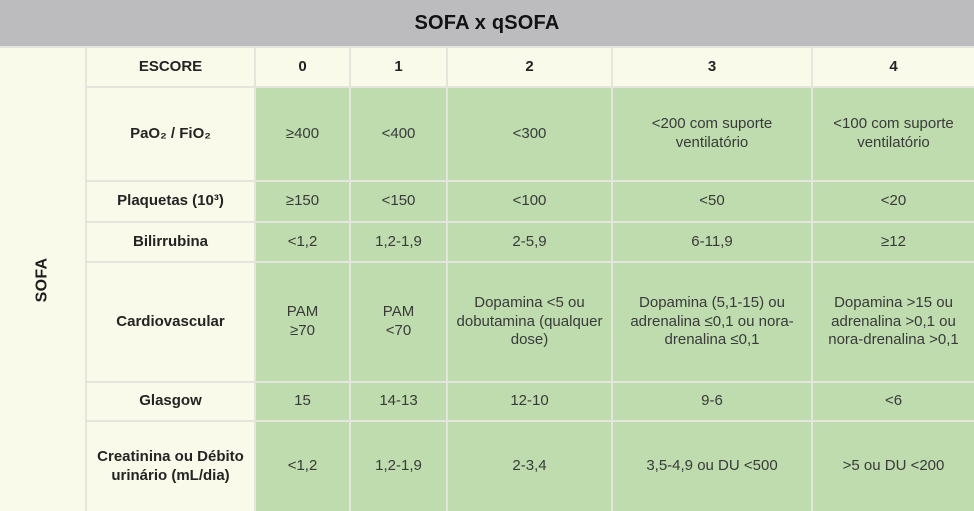 The height and width of the screenshot is (511, 974). I want to click on cell-glasgow-score1: 14-13, so click(398, 401).